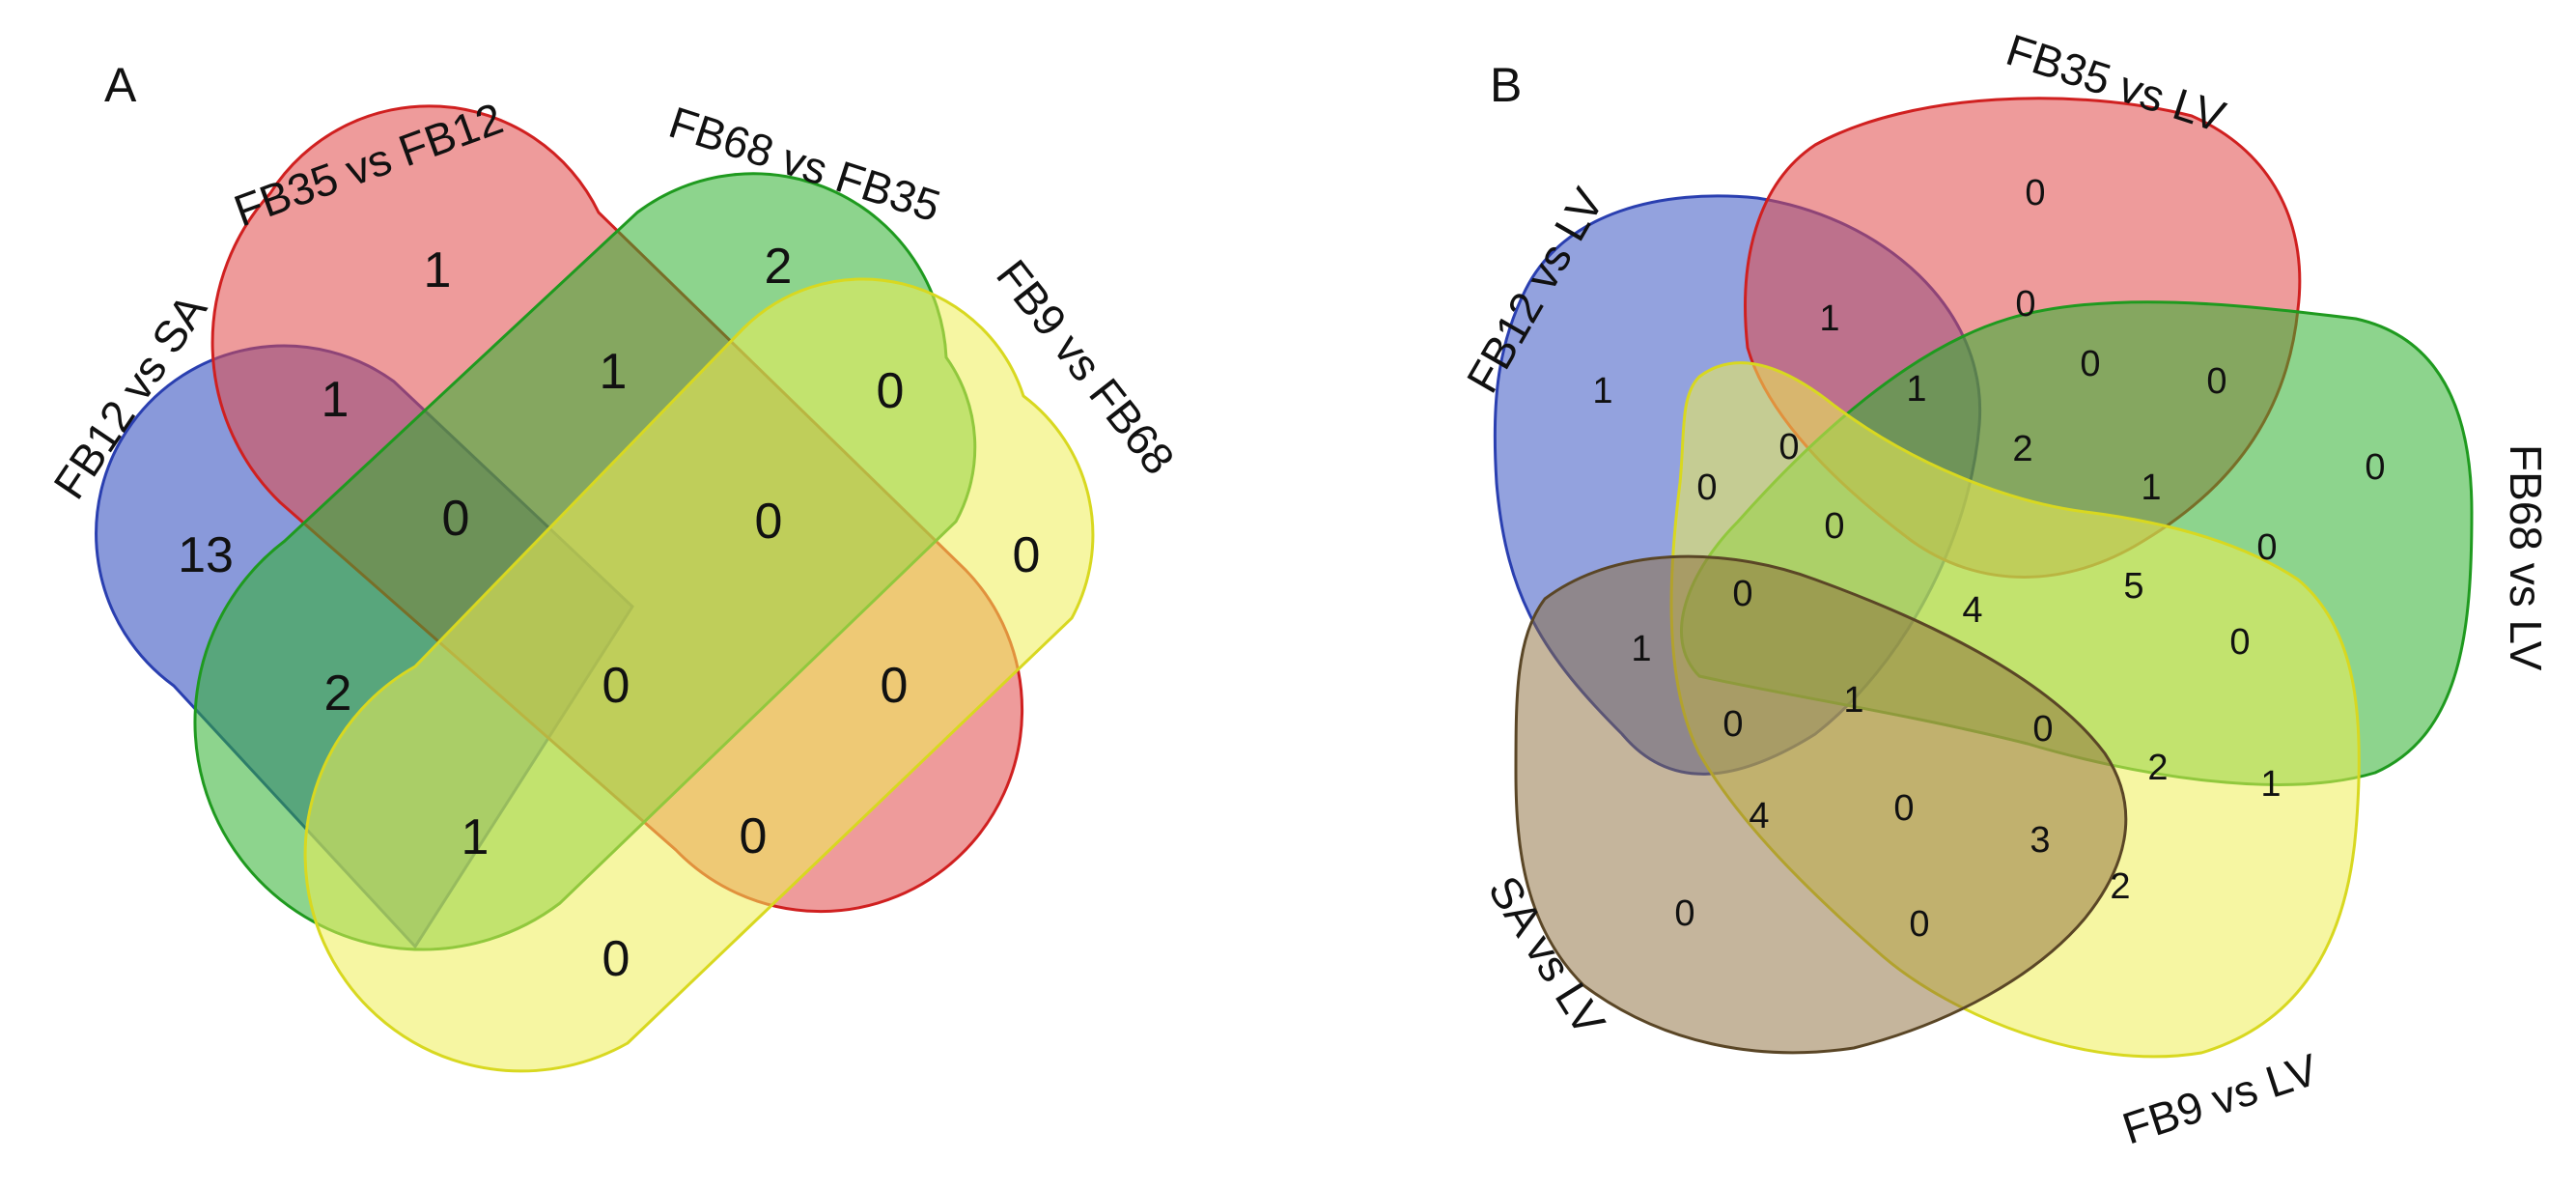 Image resolution: width=2576 pixels, height=1189 pixels. What do you see at coordinates (121, 85) in the screenshot?
I see `panel-a-letter: A` at bounding box center [121, 85].